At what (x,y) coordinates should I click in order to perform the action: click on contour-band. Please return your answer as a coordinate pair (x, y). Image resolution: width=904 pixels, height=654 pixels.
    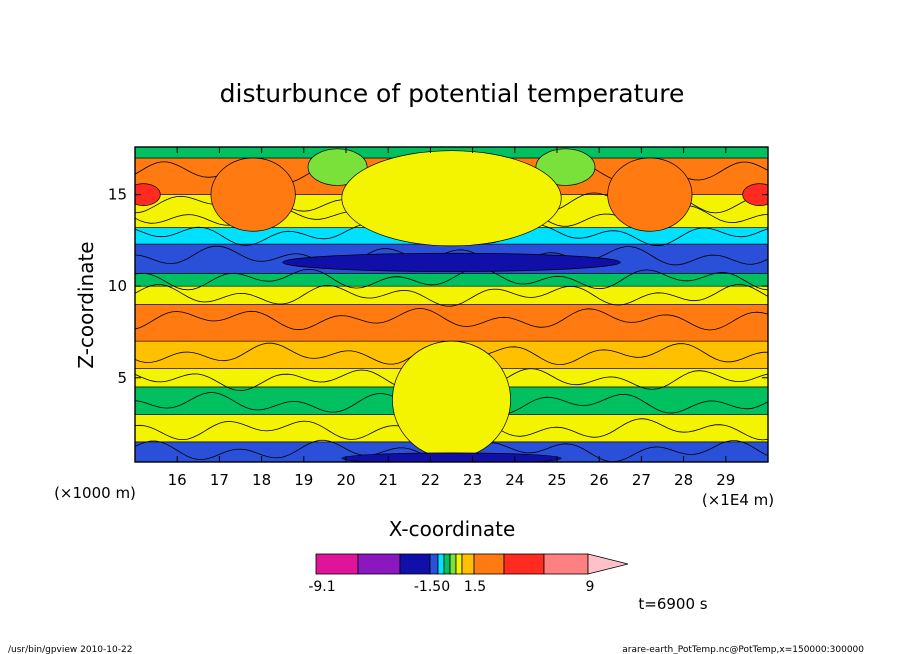
    Looking at the image, I should click on (451, 280).